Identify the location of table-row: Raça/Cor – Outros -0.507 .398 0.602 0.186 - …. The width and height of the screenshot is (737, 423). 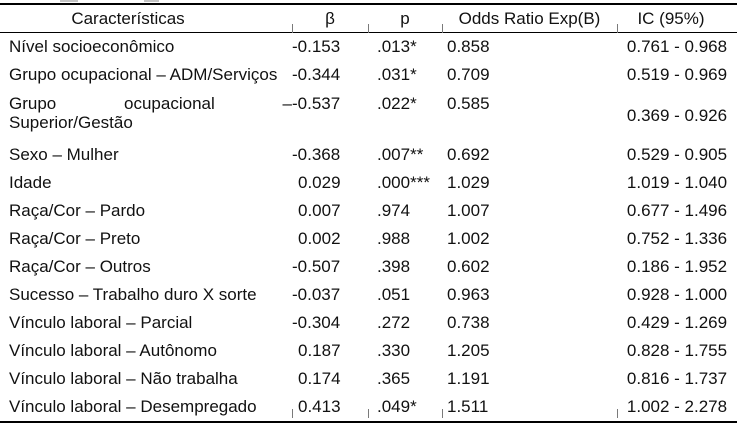
(368, 267).